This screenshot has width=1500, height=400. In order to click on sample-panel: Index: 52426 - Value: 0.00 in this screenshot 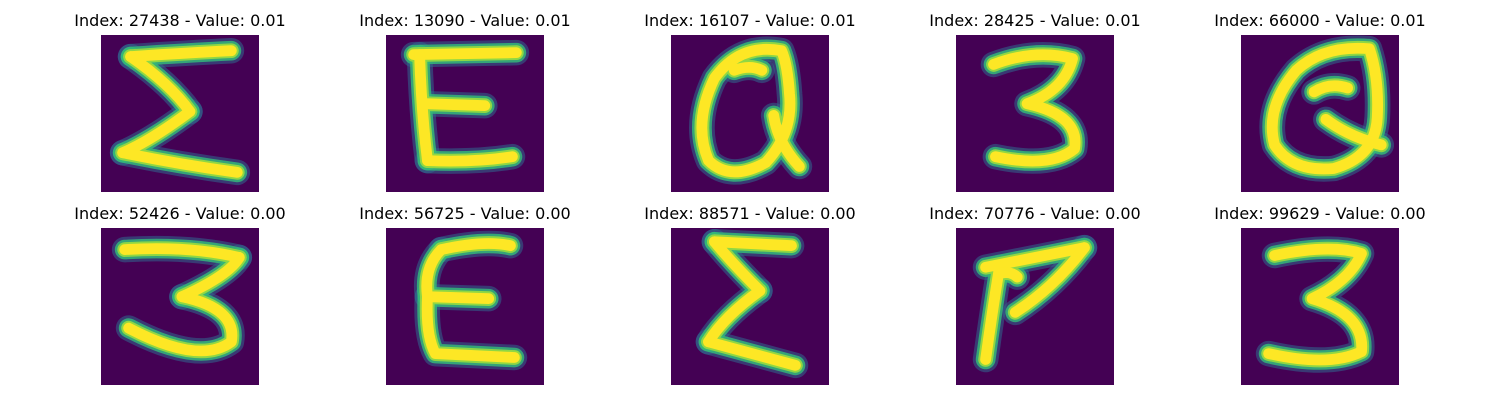, I will do `click(180, 294)`.